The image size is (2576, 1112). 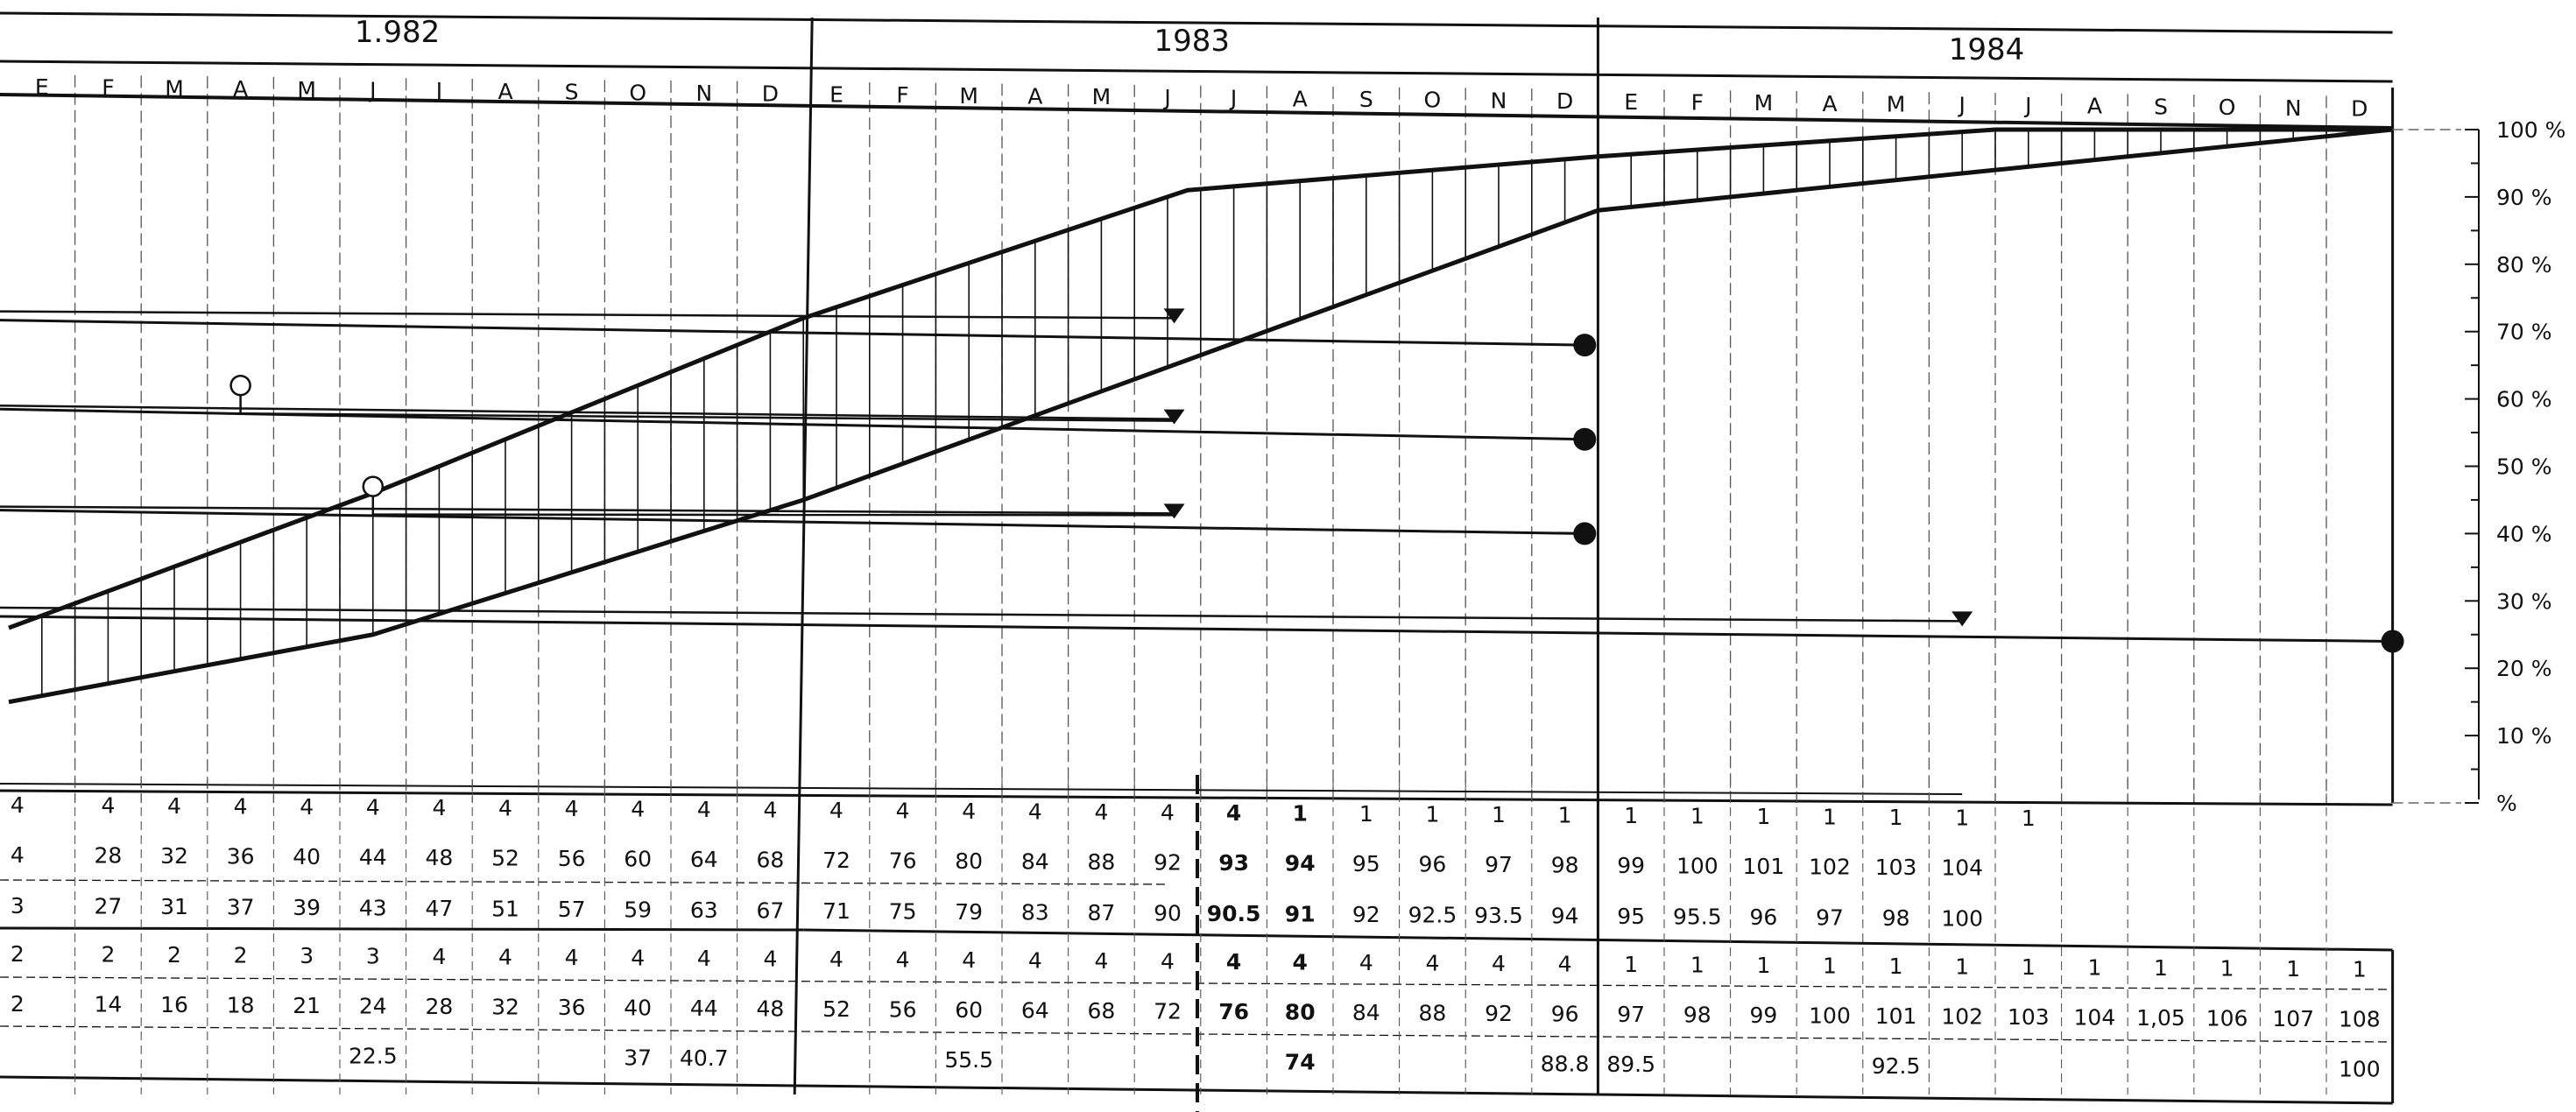 I want to click on table-cell: 90, so click(x=1168, y=914).